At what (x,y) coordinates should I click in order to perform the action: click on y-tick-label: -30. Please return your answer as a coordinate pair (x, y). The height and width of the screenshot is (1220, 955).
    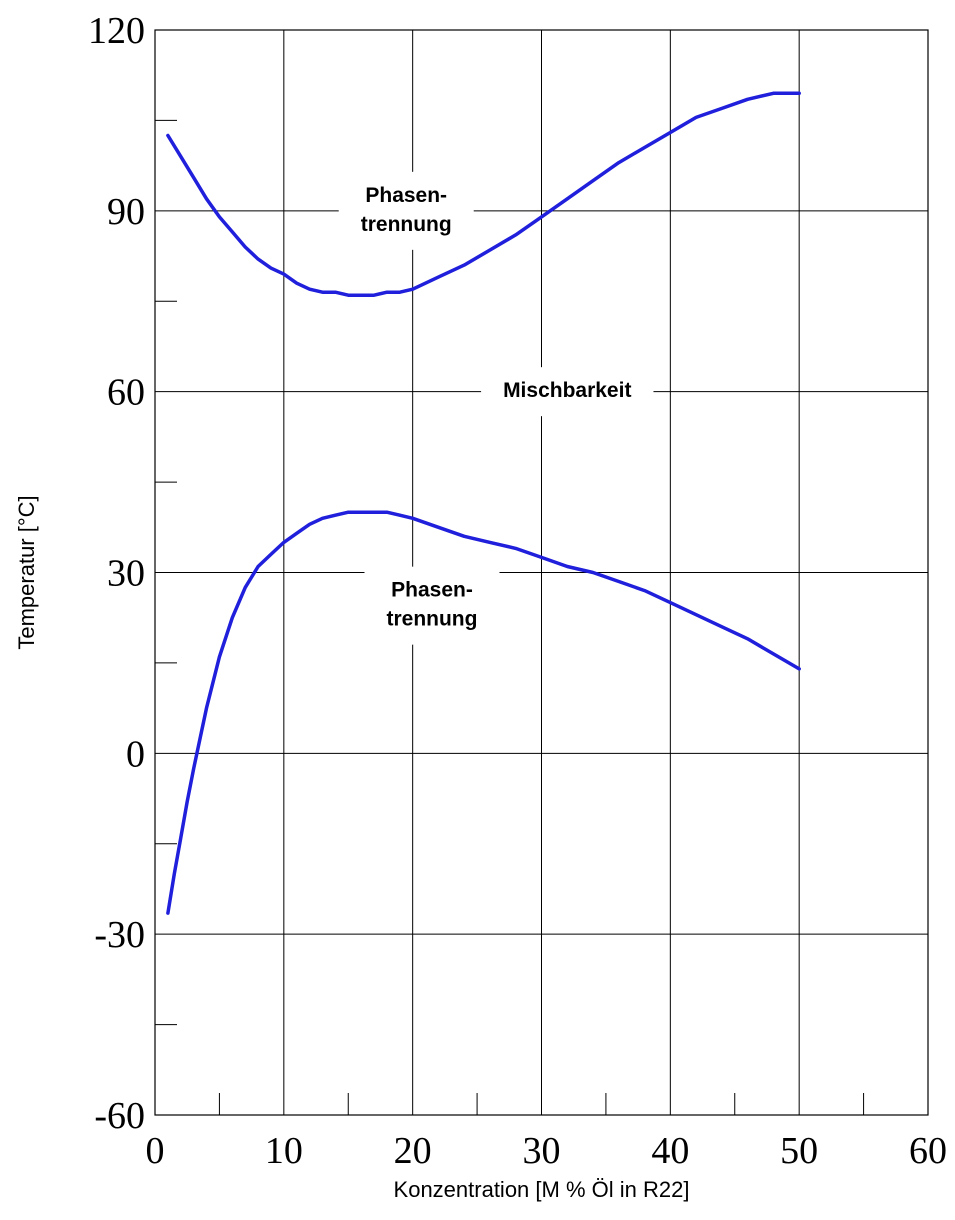
    Looking at the image, I should click on (119, 935).